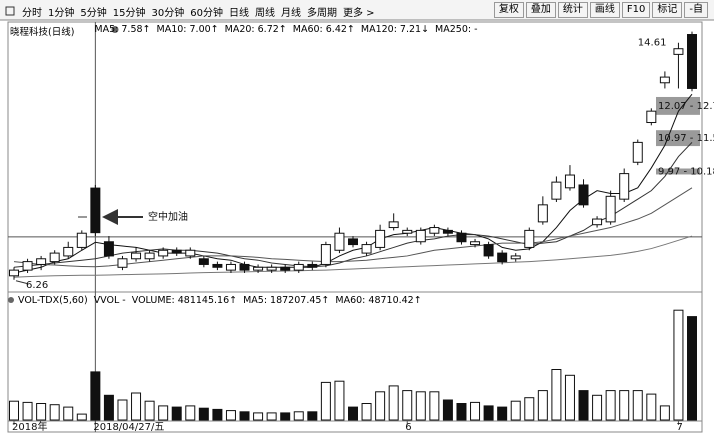  What do you see at coordinates (22, 282) in the screenshot?
I see `low-arrow` at bounding box center [22, 282].